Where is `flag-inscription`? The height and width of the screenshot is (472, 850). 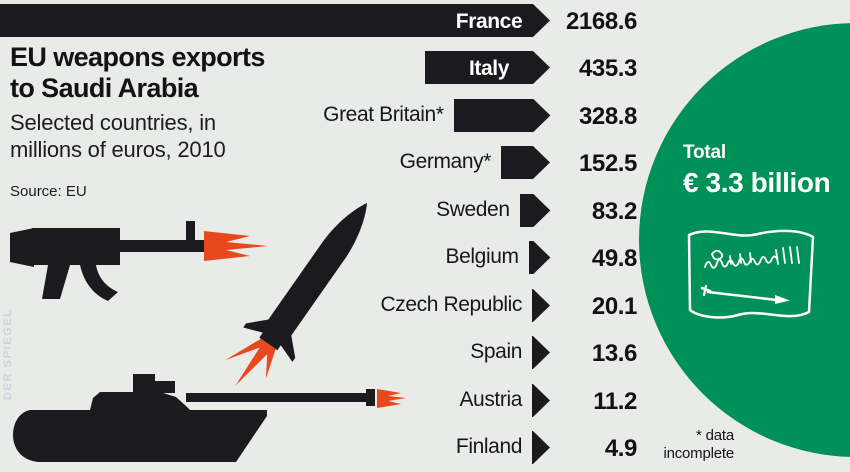 flag-inscription is located at coordinates (752, 257).